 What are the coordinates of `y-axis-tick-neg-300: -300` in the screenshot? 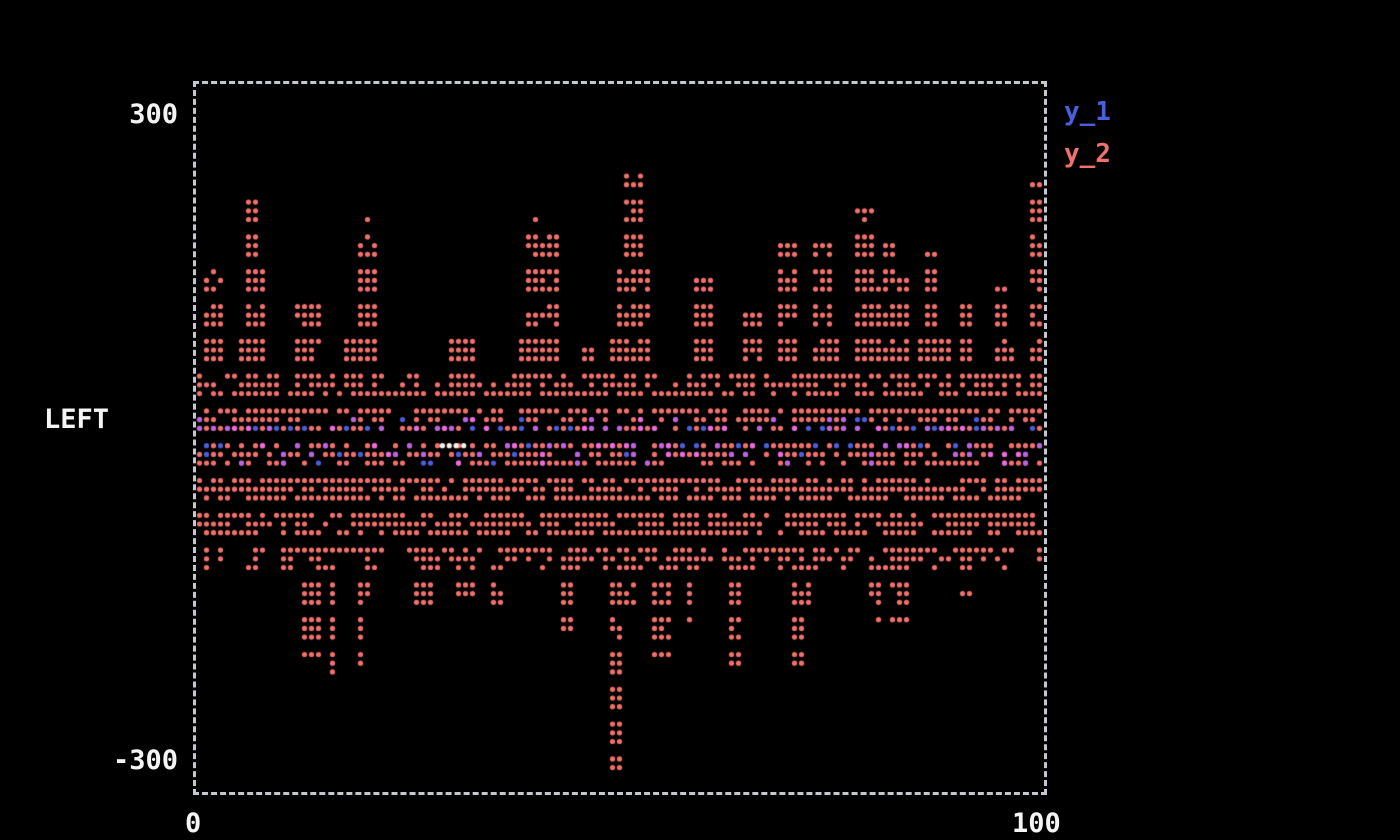 It's located at (145, 760).